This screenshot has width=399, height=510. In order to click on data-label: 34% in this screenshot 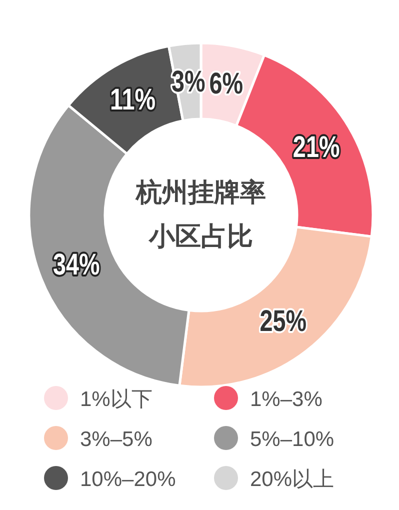, I will do `click(76, 265)`.